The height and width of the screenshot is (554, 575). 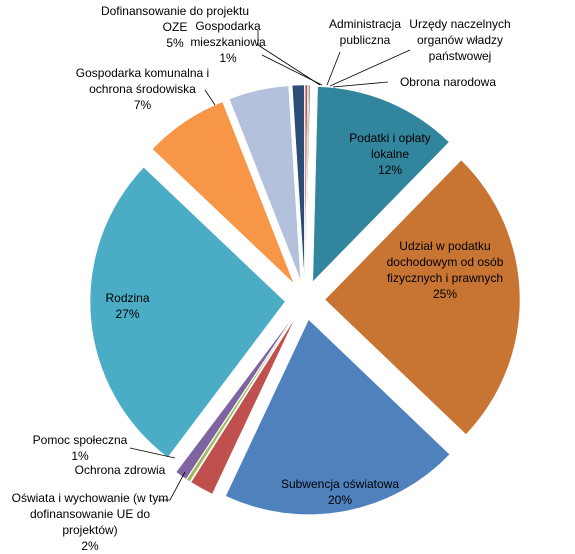 I want to click on value-label: 20%, so click(x=340, y=500).